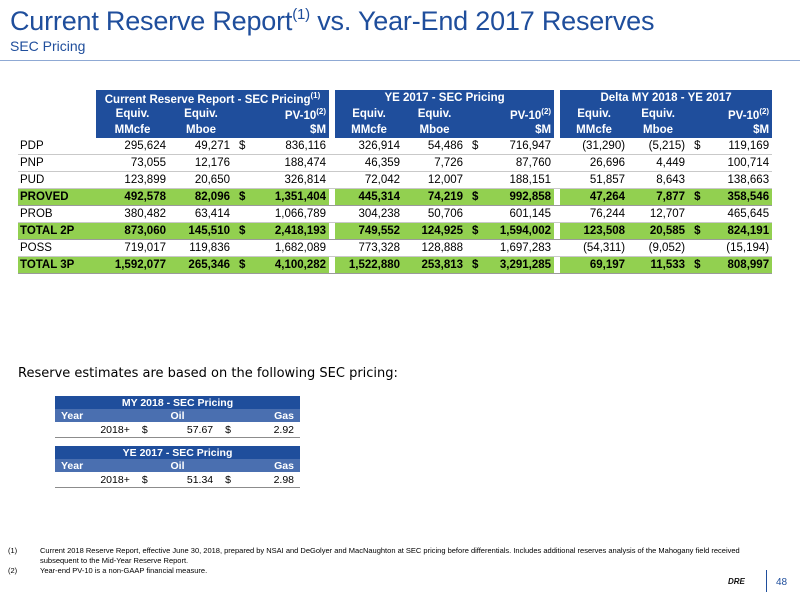 The height and width of the screenshot is (600, 800). What do you see at coordinates (132, 163) in the screenshot?
I see `current-mmcfe-cell: 73,055` at bounding box center [132, 163].